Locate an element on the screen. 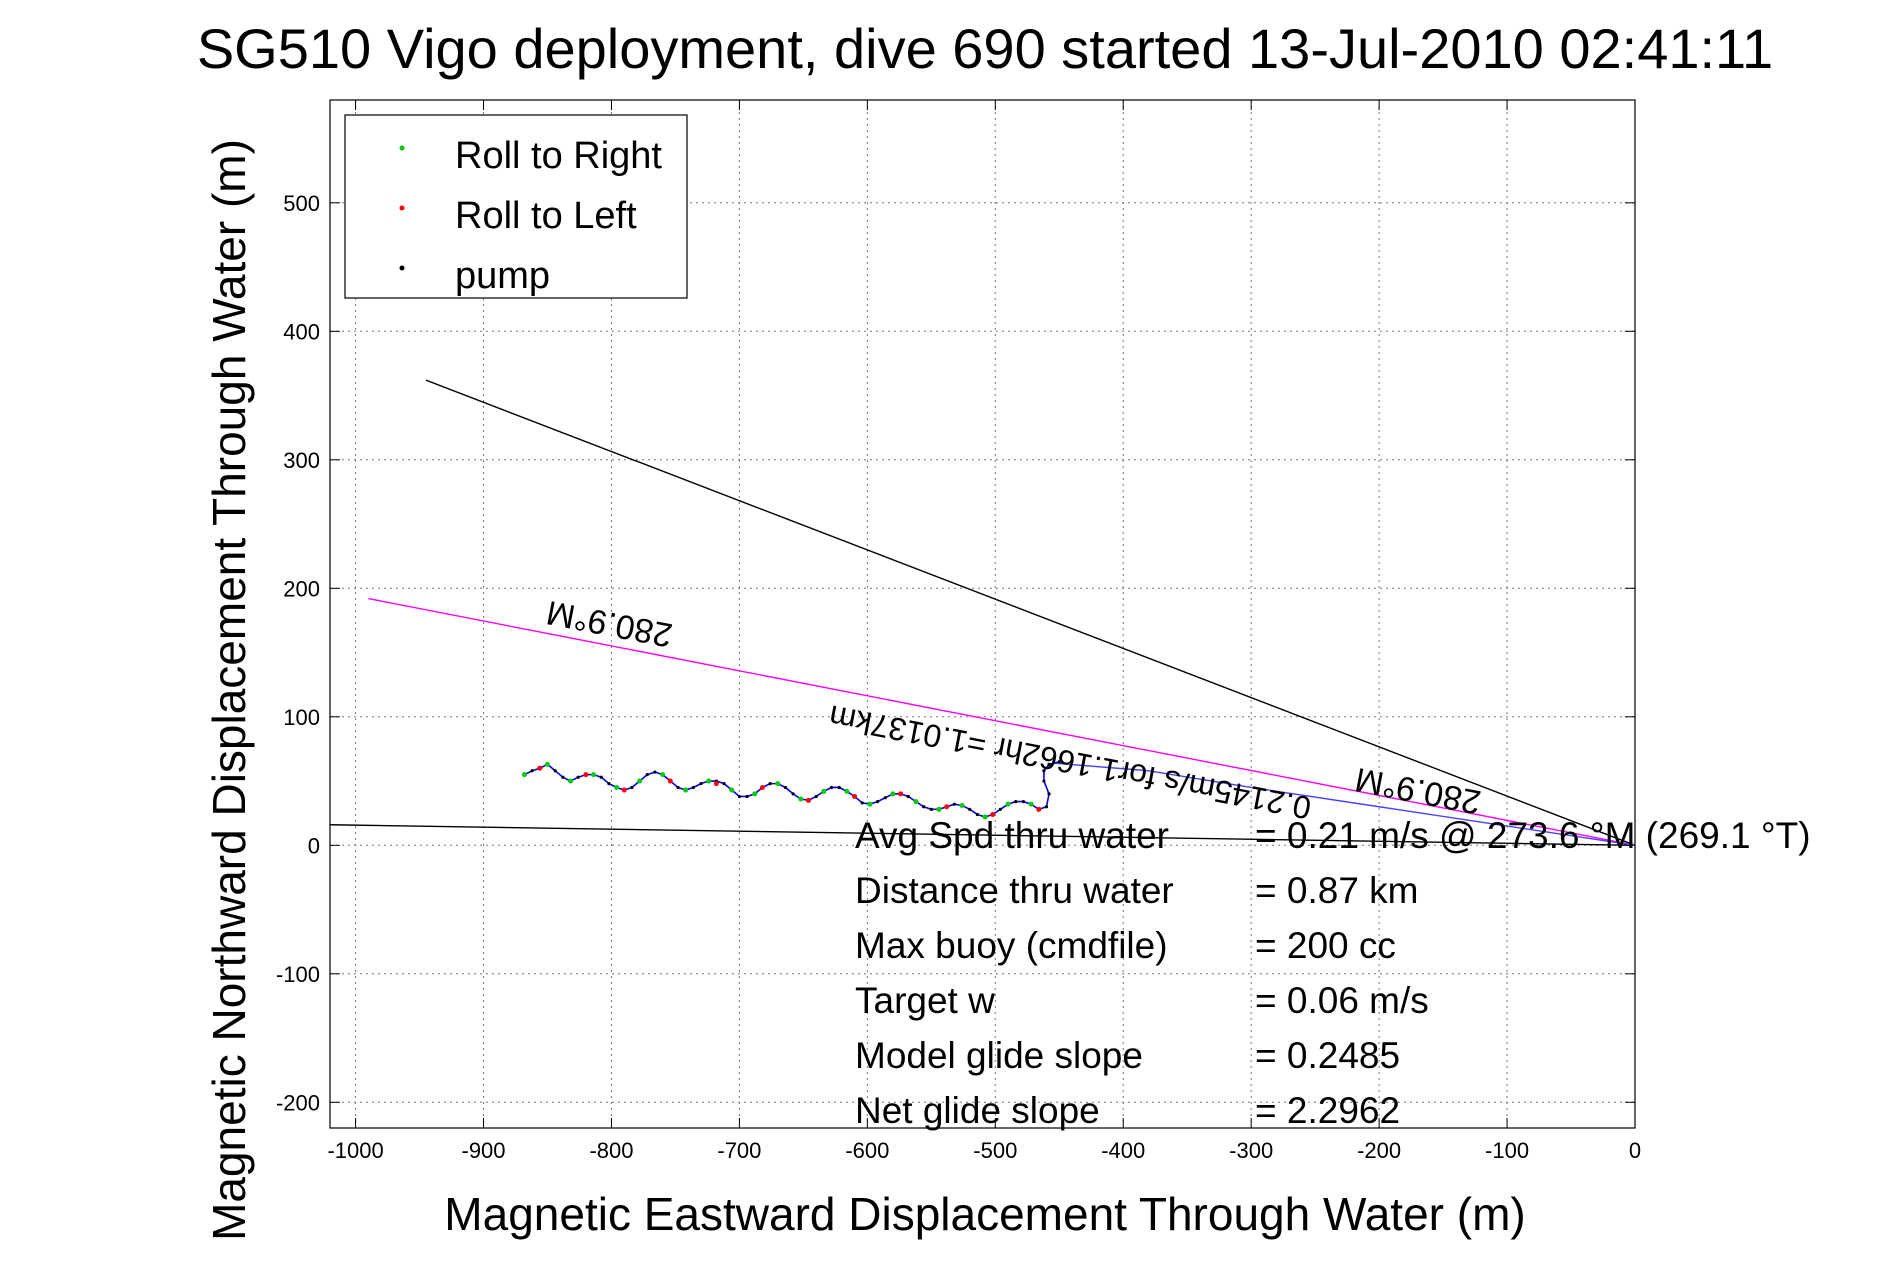 The image size is (1891, 1262). legend-label: Roll to Right is located at coordinates (558, 156).